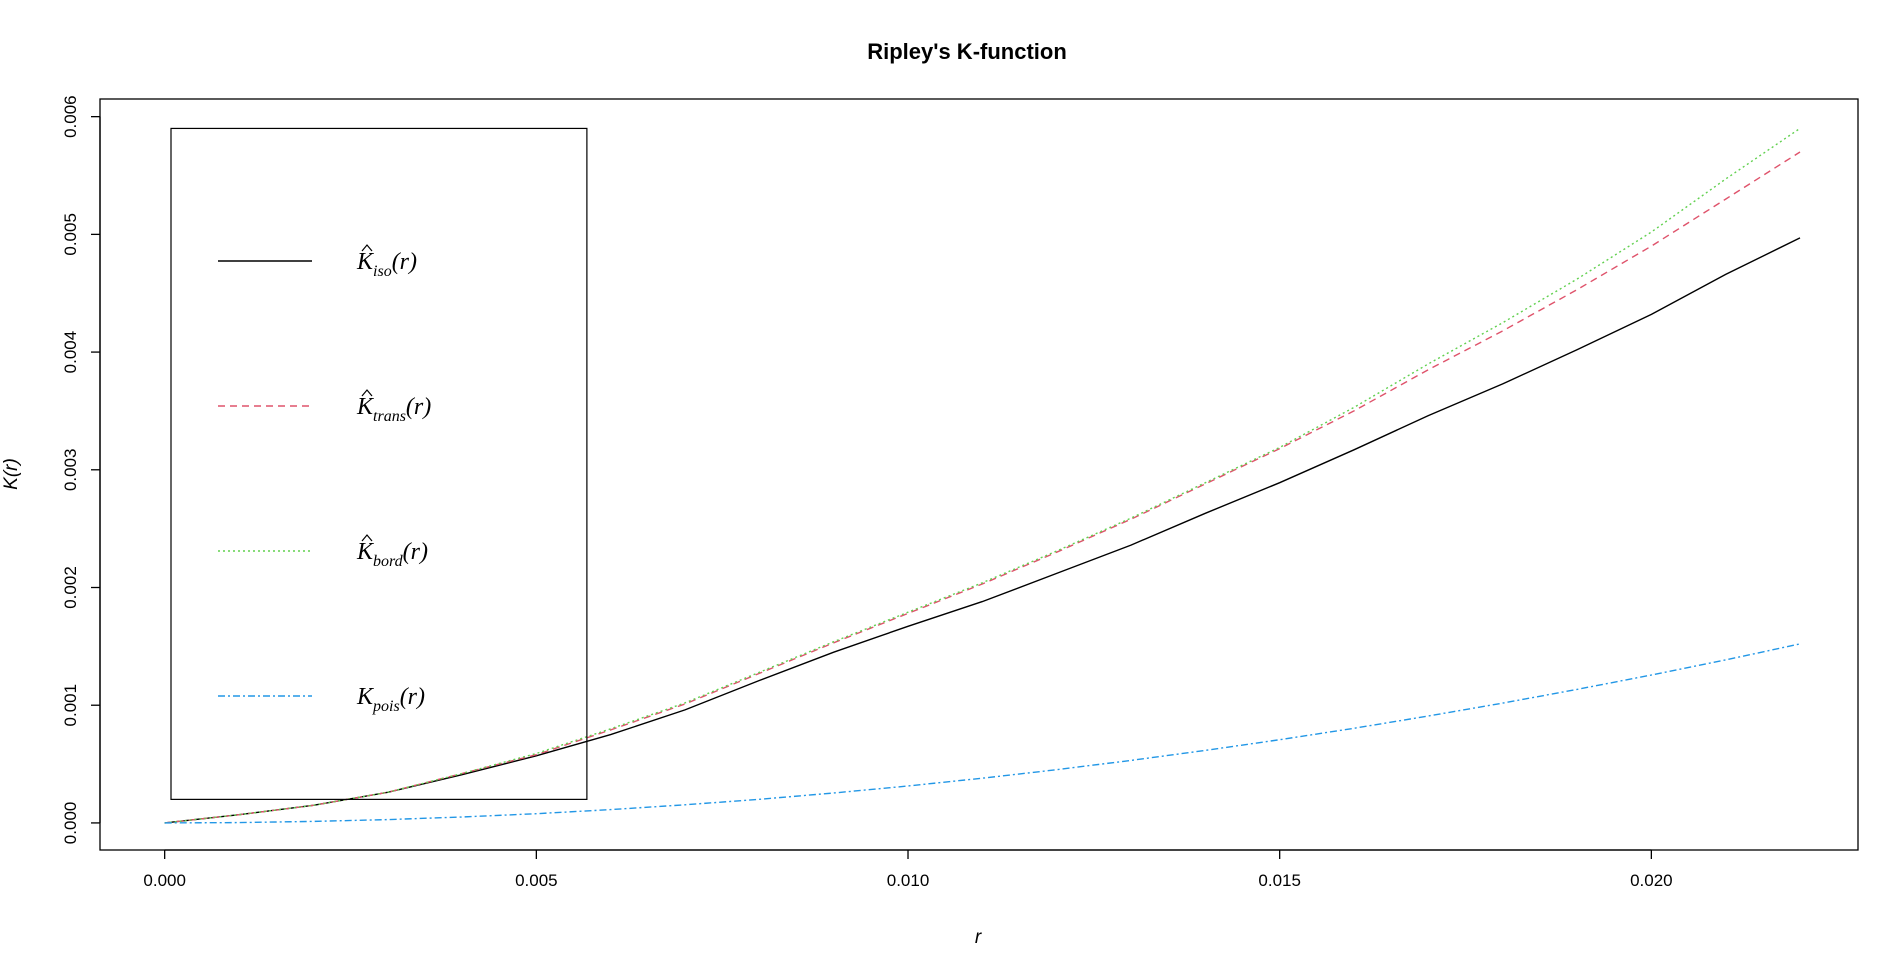  What do you see at coordinates (164, 880) in the screenshot?
I see `x-tick-label: 0.000` at bounding box center [164, 880].